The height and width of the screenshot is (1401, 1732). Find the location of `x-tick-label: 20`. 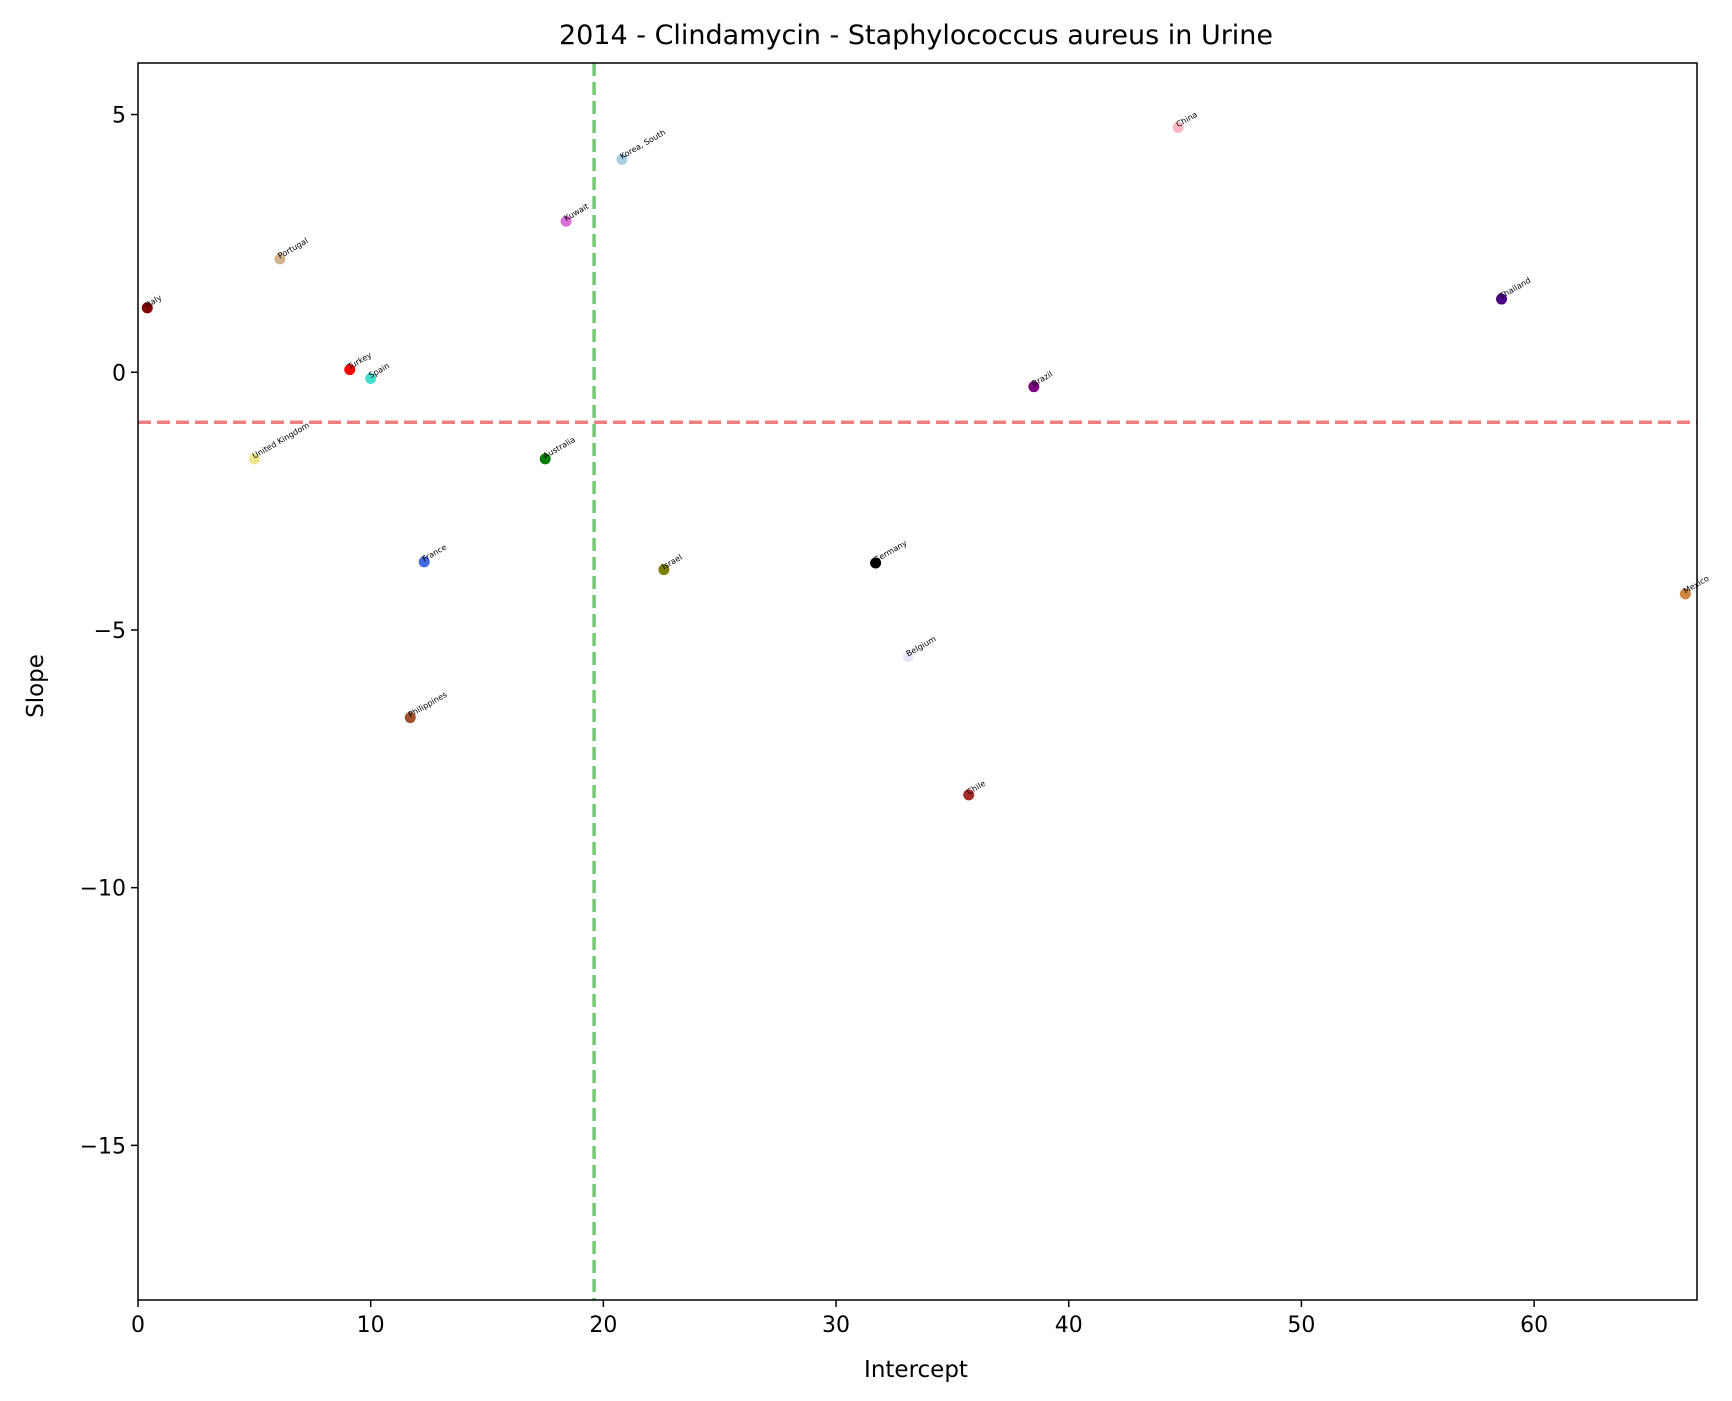

x-tick-label: 20 is located at coordinates (603, 1325).